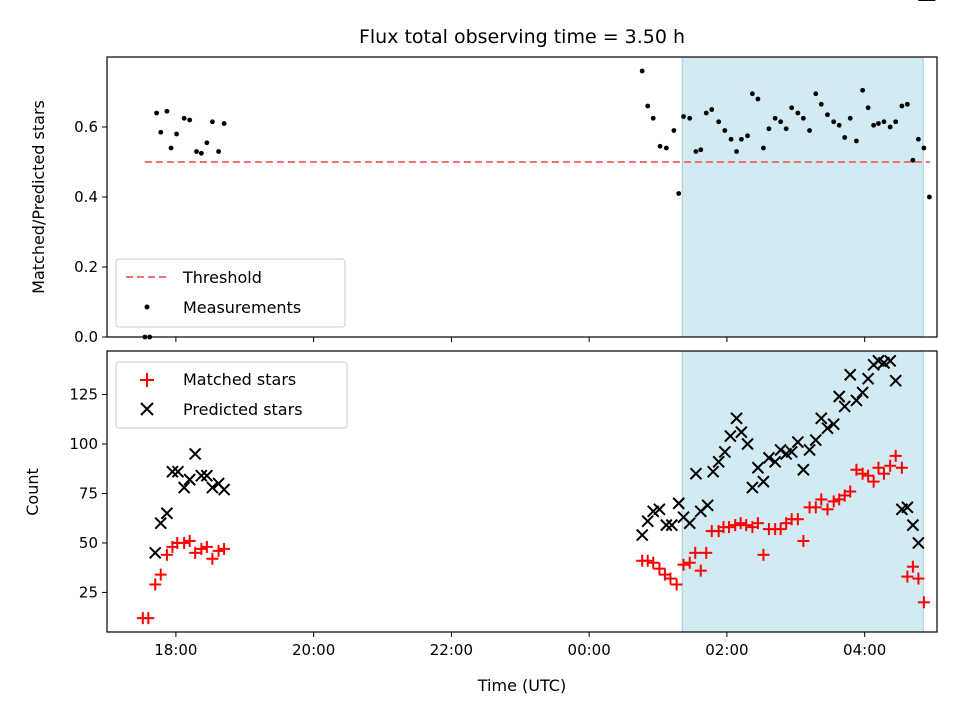 Image resolution: width=960 pixels, height=720 pixels. Describe the element at coordinates (90, 232) in the screenshot. I see `ratio-y-ticks: 0.0 0.2 0.4 0.6` at that location.